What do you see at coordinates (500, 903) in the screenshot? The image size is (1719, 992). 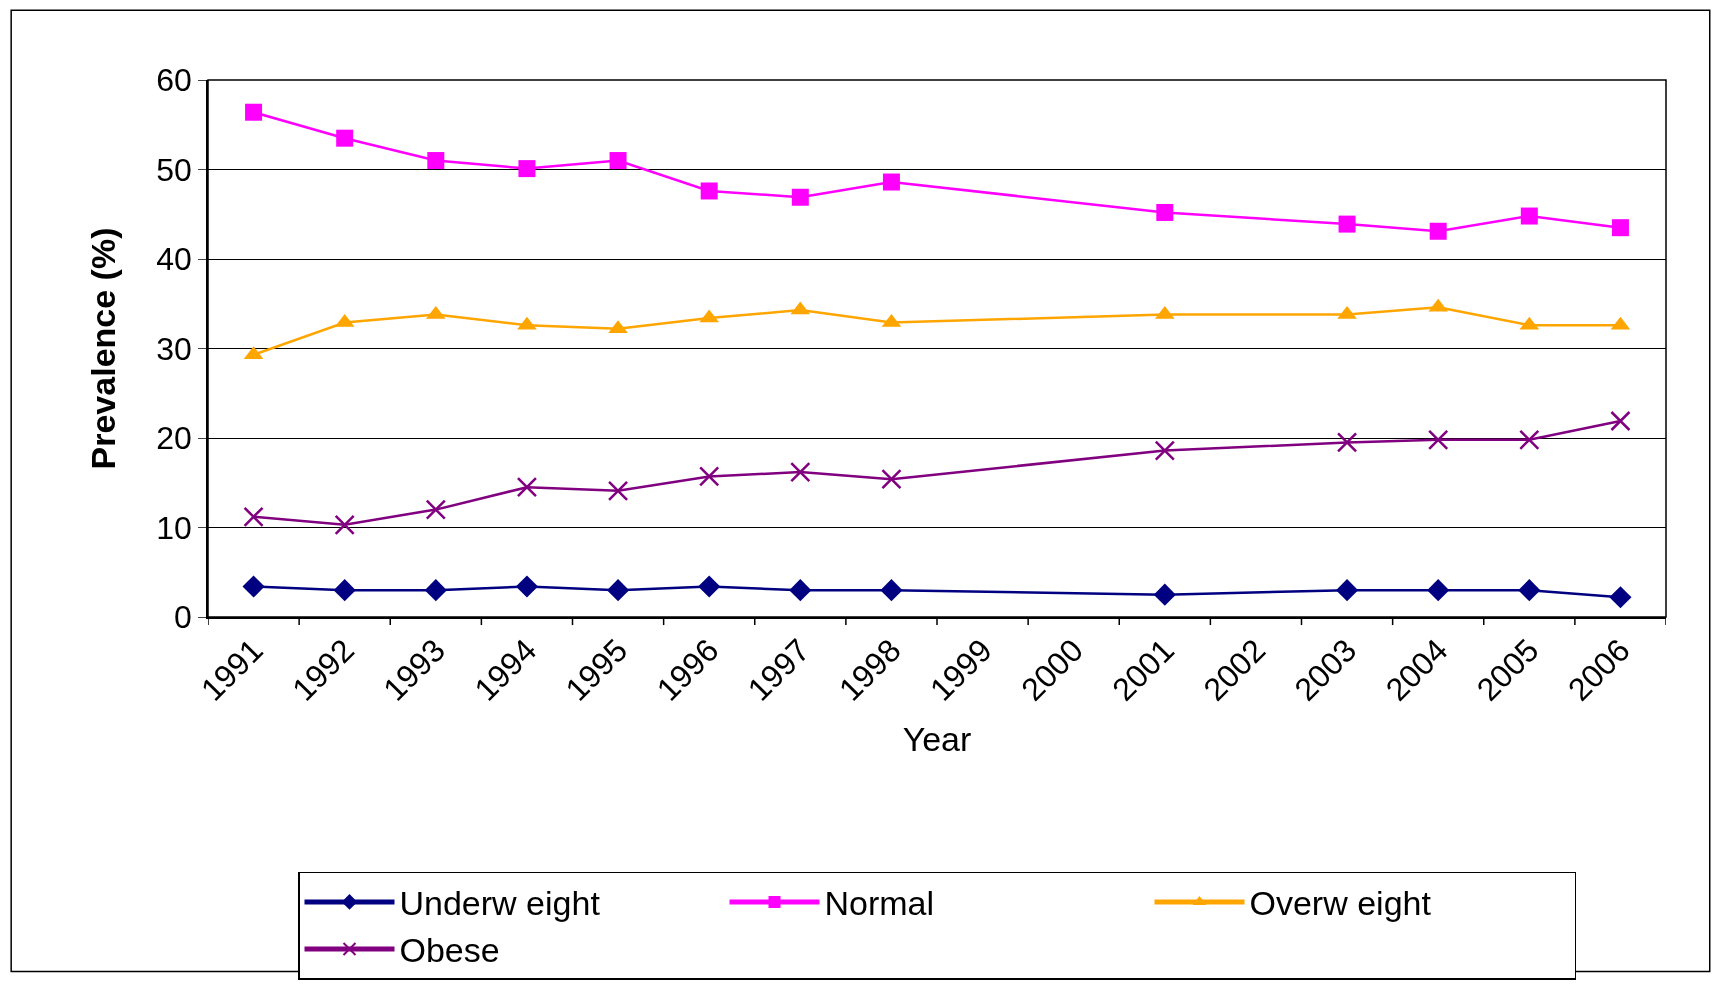 I see `legend-label: Underw eight` at bounding box center [500, 903].